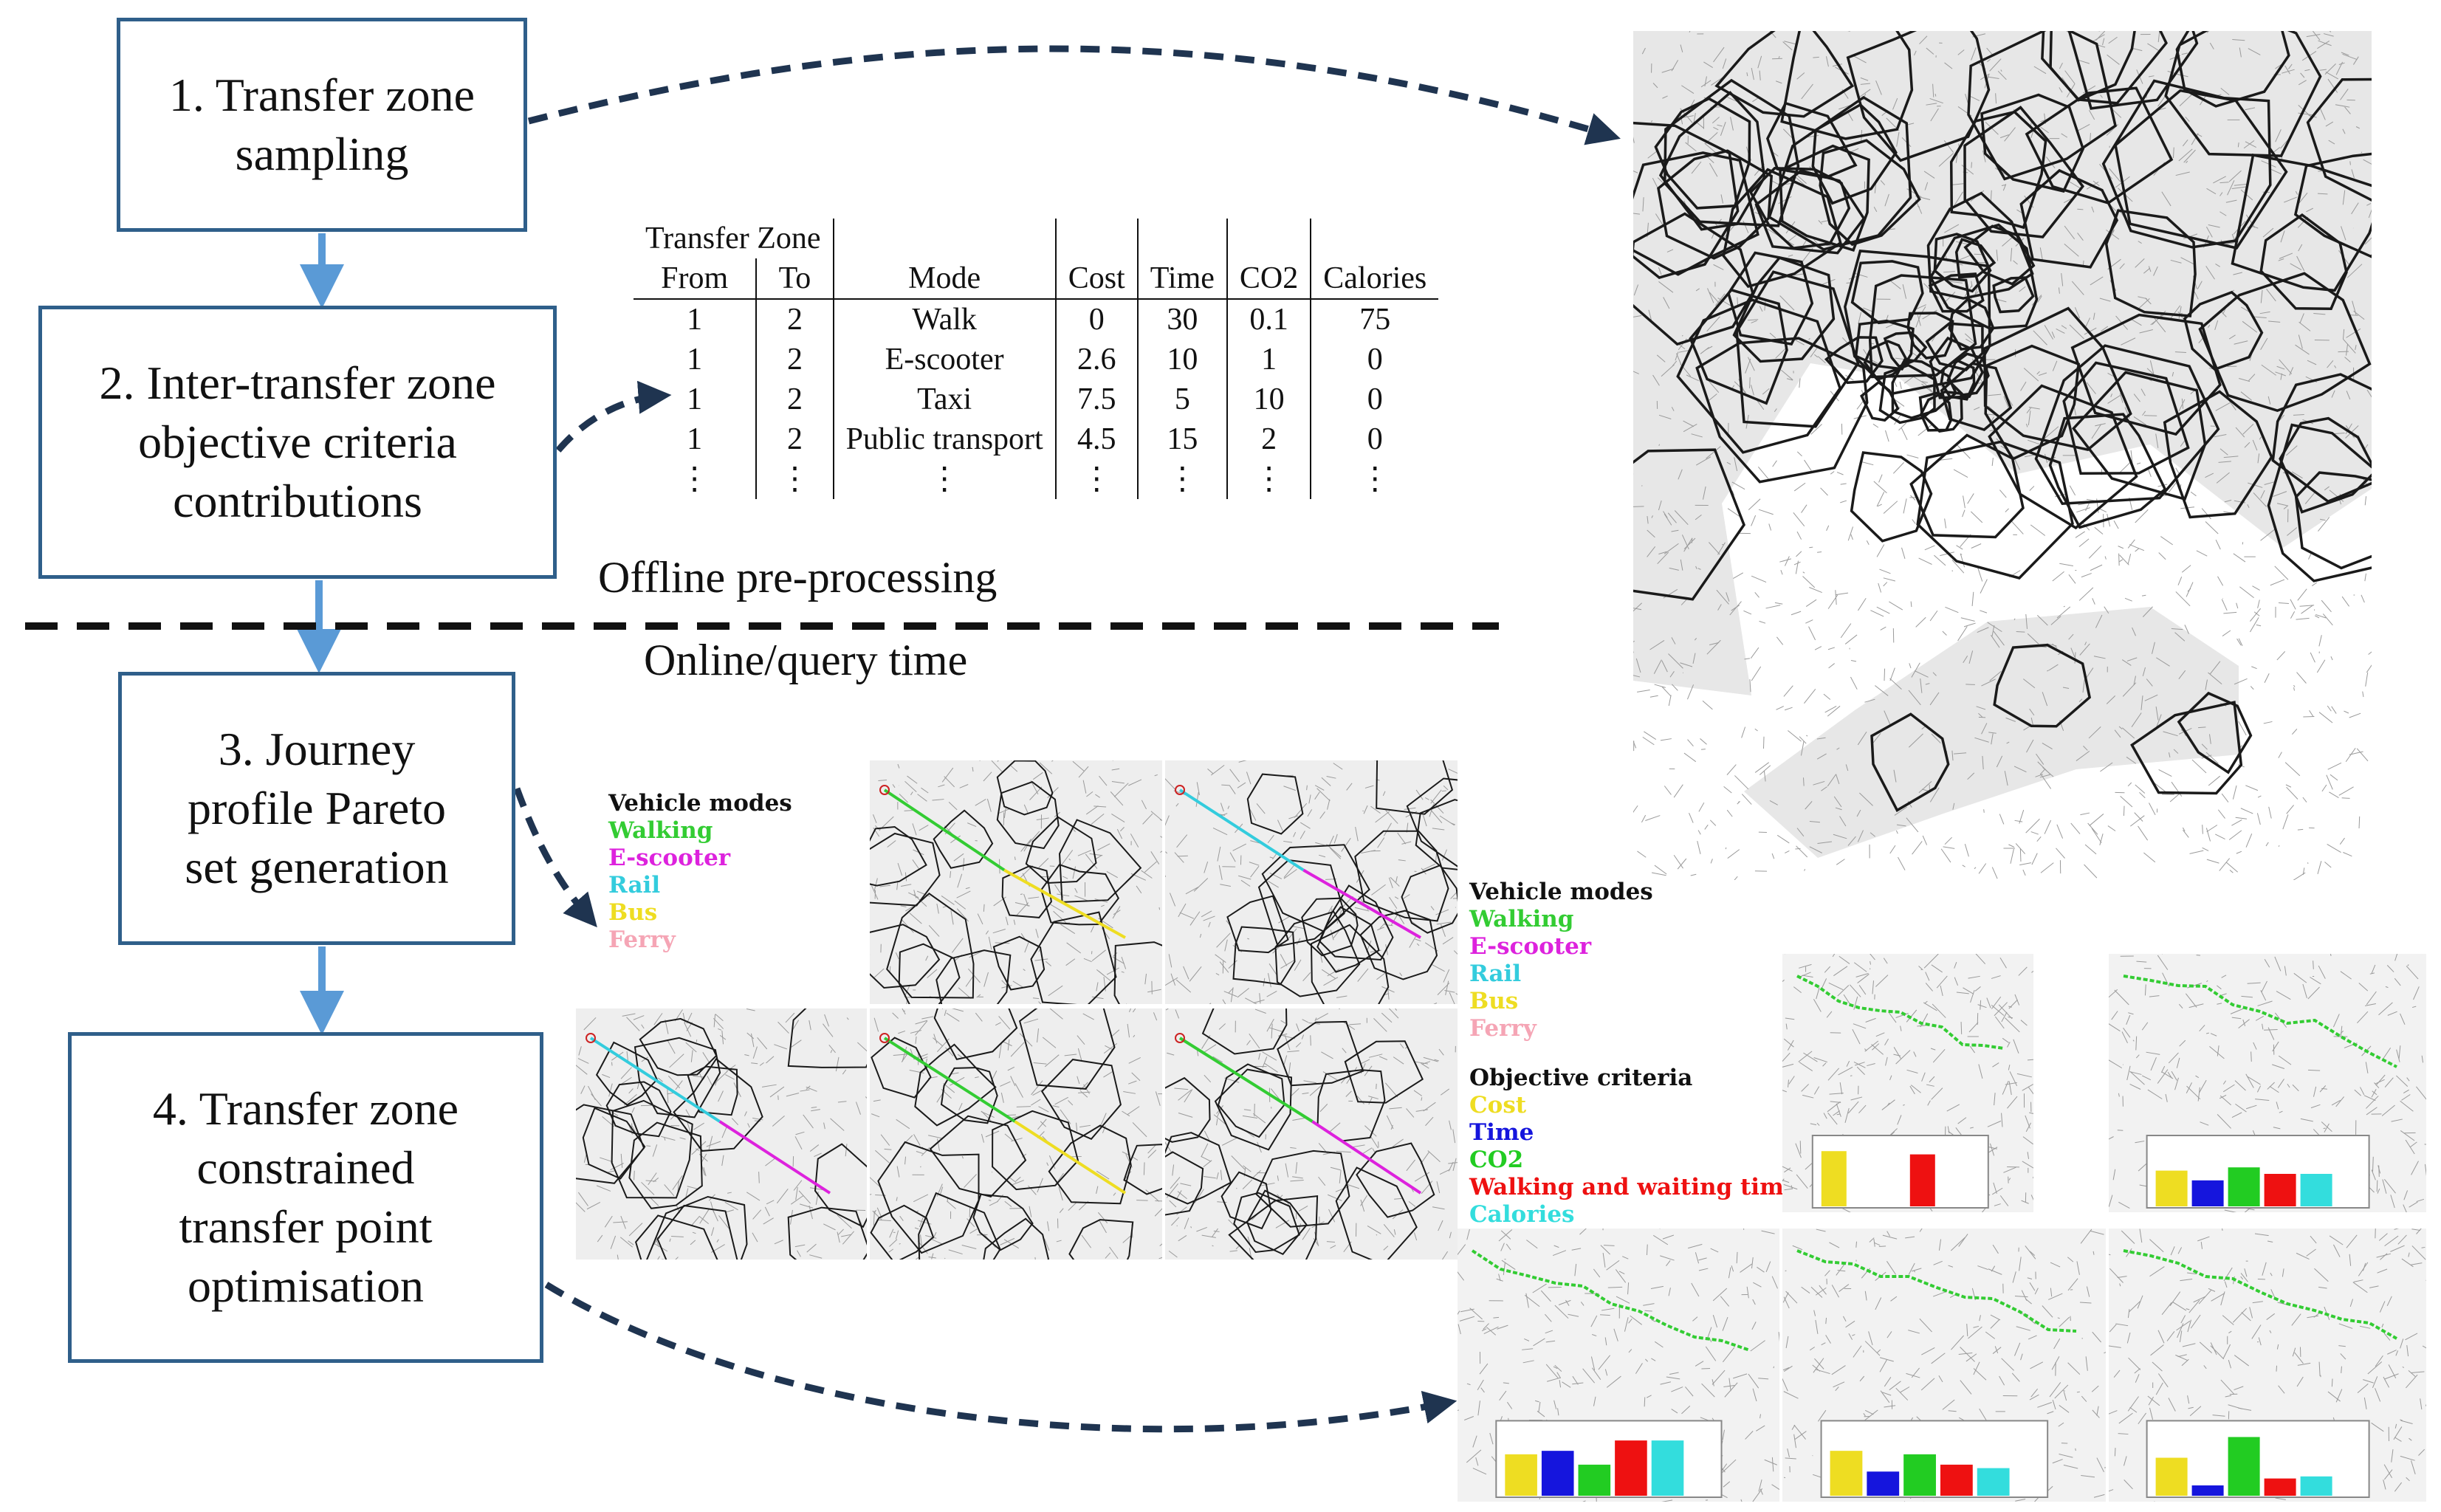  Describe the element at coordinates (1496, 1160) in the screenshot. I see `legend-item-co2: CO2` at that location.